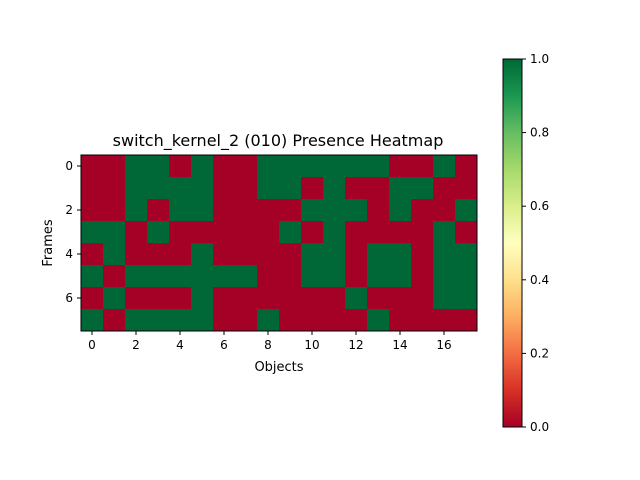  I want to click on x-tick-label: 8, so click(268, 345).